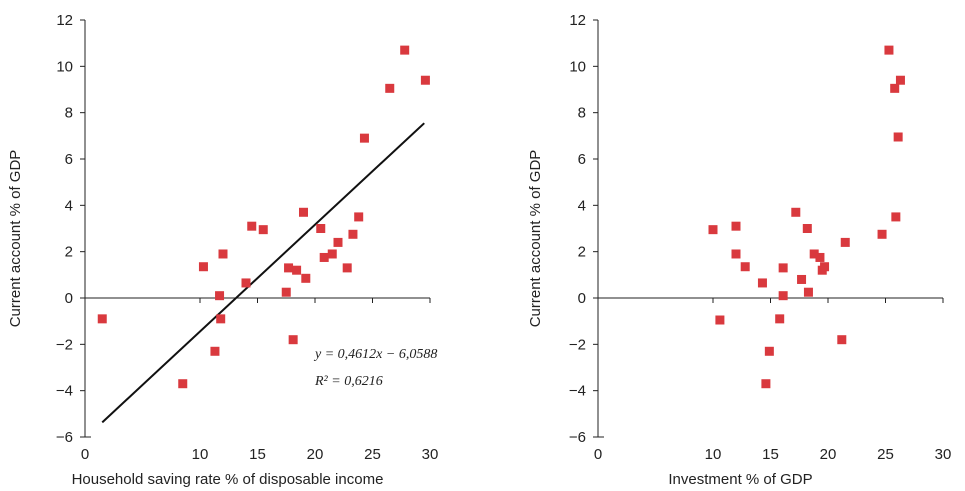  Describe the element at coordinates (740, 479) in the screenshot. I see `x-axis-label: Investment % of GDP` at that location.